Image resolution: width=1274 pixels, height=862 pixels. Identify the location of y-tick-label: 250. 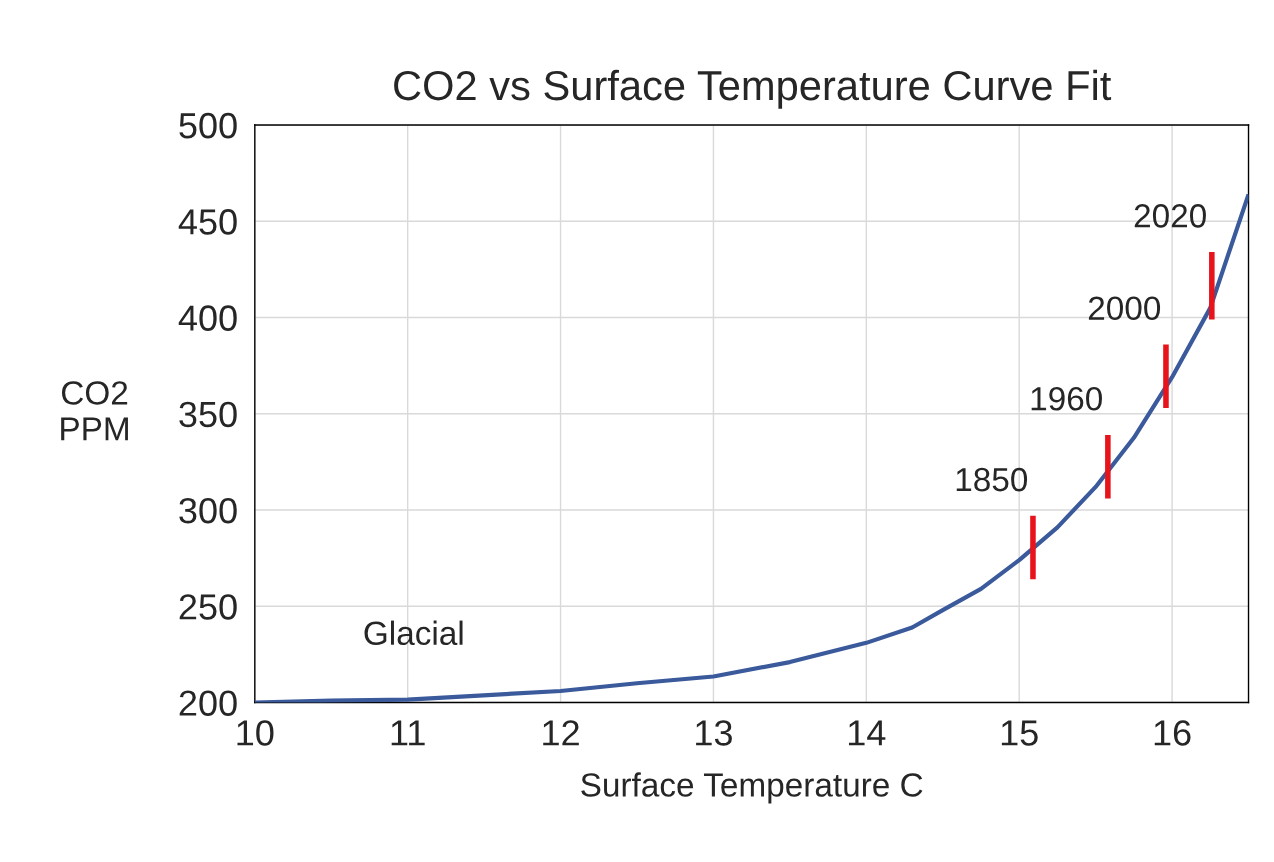
(208, 607).